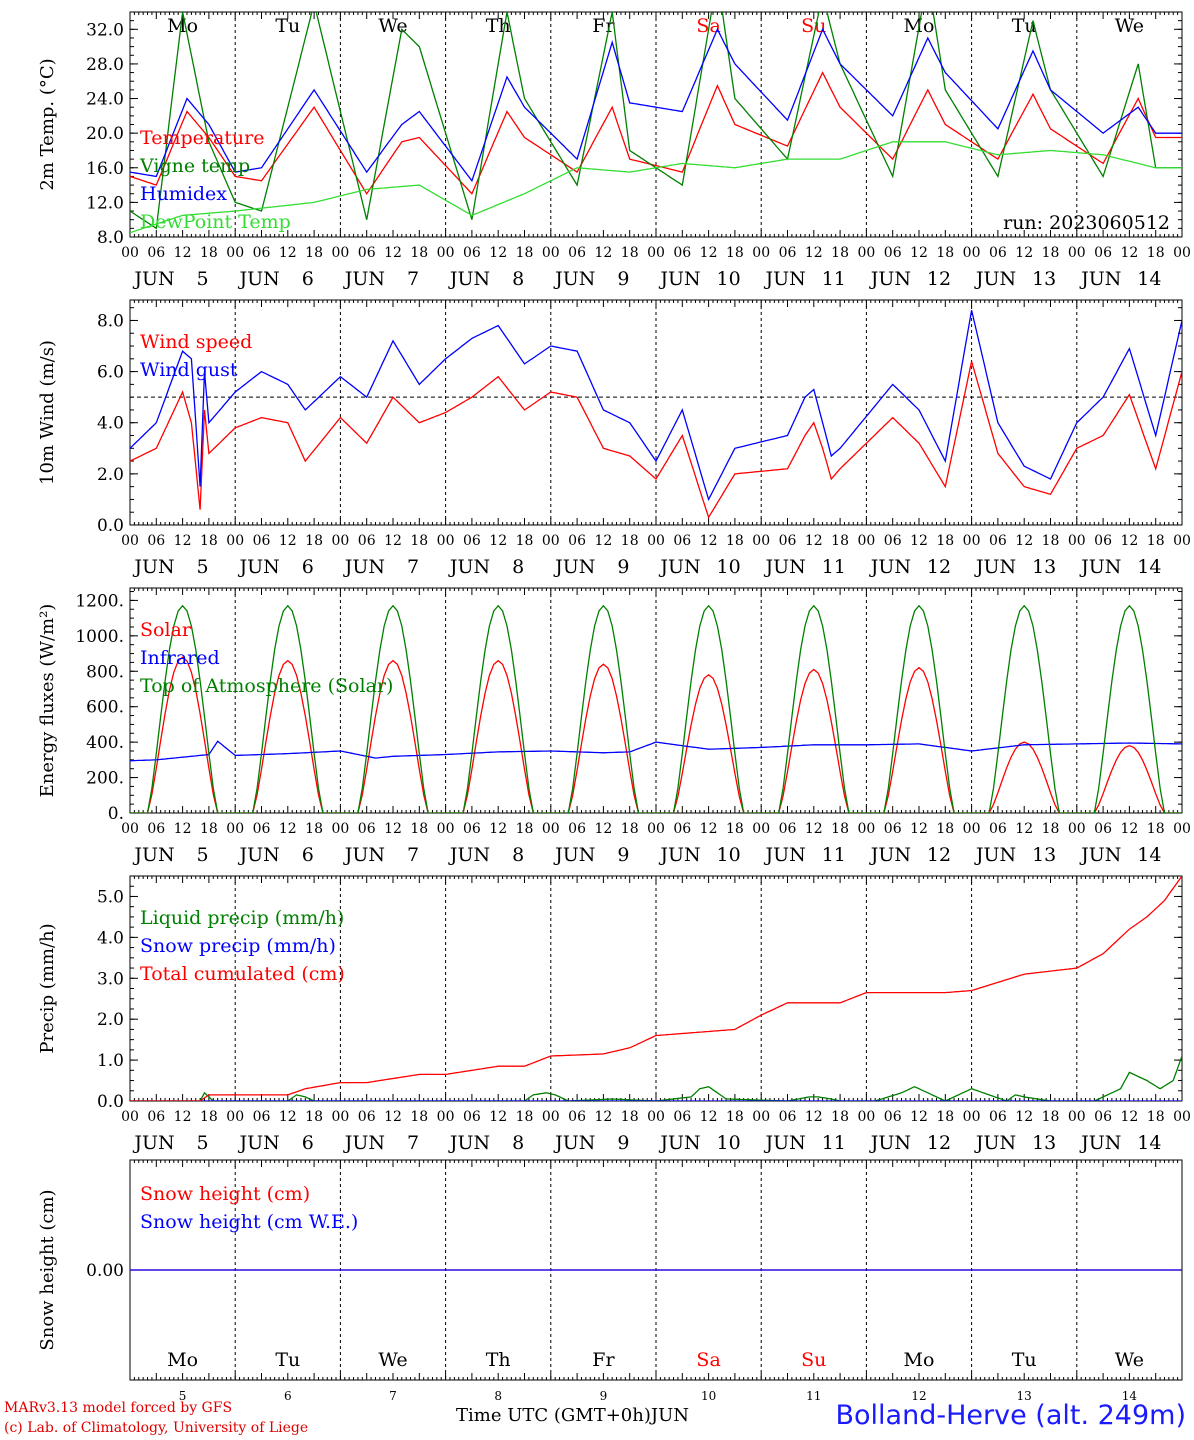  I want to click on legend-entry: Vigne temp, so click(194, 166).